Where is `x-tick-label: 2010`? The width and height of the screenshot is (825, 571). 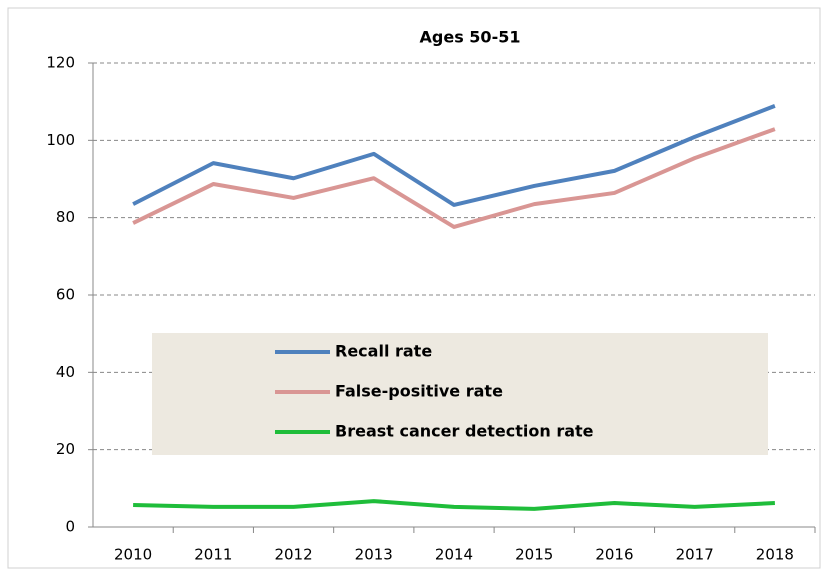 x-tick-label: 2010 is located at coordinates (133, 555).